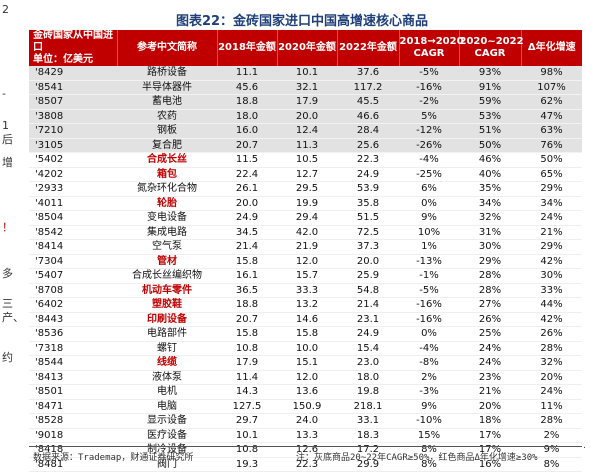  Describe the element at coordinates (73, 406) in the screenshot. I see `cell-code: '8471` at that location.